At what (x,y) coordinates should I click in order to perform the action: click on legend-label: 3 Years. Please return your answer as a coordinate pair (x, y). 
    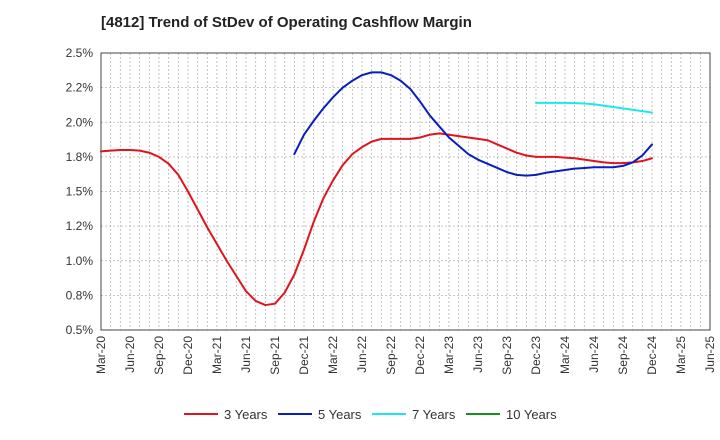
    Looking at the image, I should click on (246, 414).